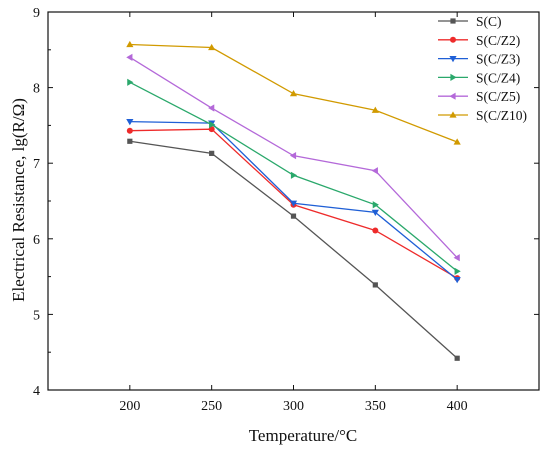  What do you see at coordinates (36, 391) in the screenshot?
I see `y-tick-label: 4` at bounding box center [36, 391].